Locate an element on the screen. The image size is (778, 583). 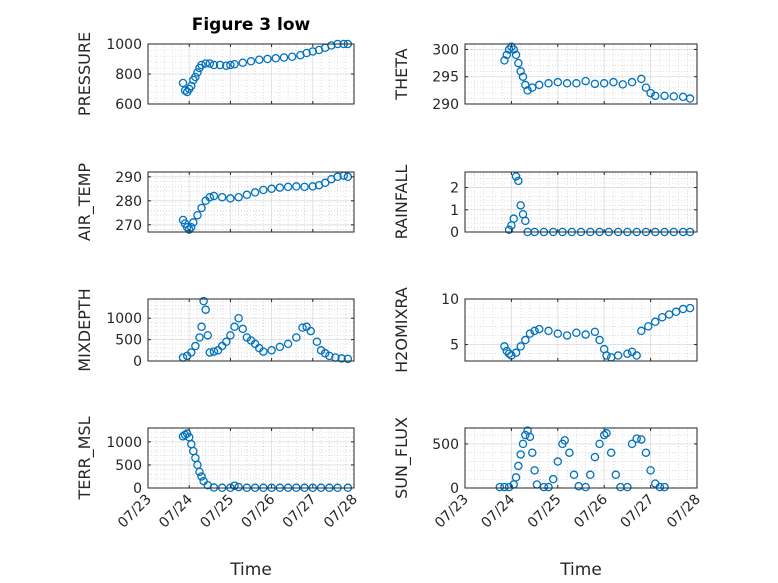
y-axis-label: H2OMIXRA is located at coordinates (401, 330).